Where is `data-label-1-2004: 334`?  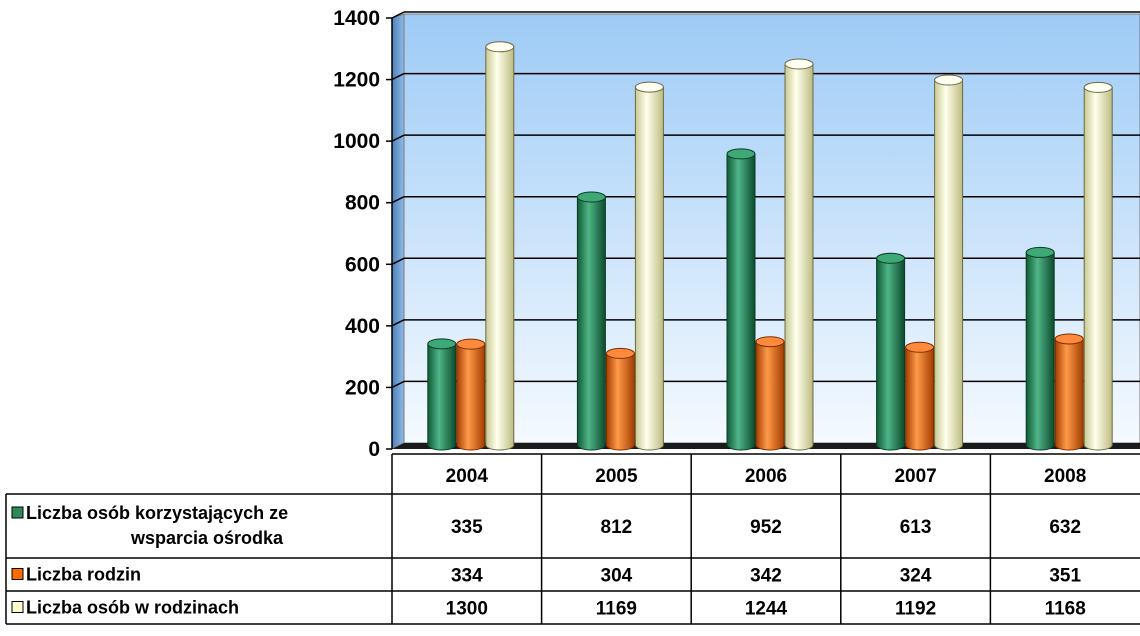
data-label-1-2004: 334 is located at coordinates (467, 576).